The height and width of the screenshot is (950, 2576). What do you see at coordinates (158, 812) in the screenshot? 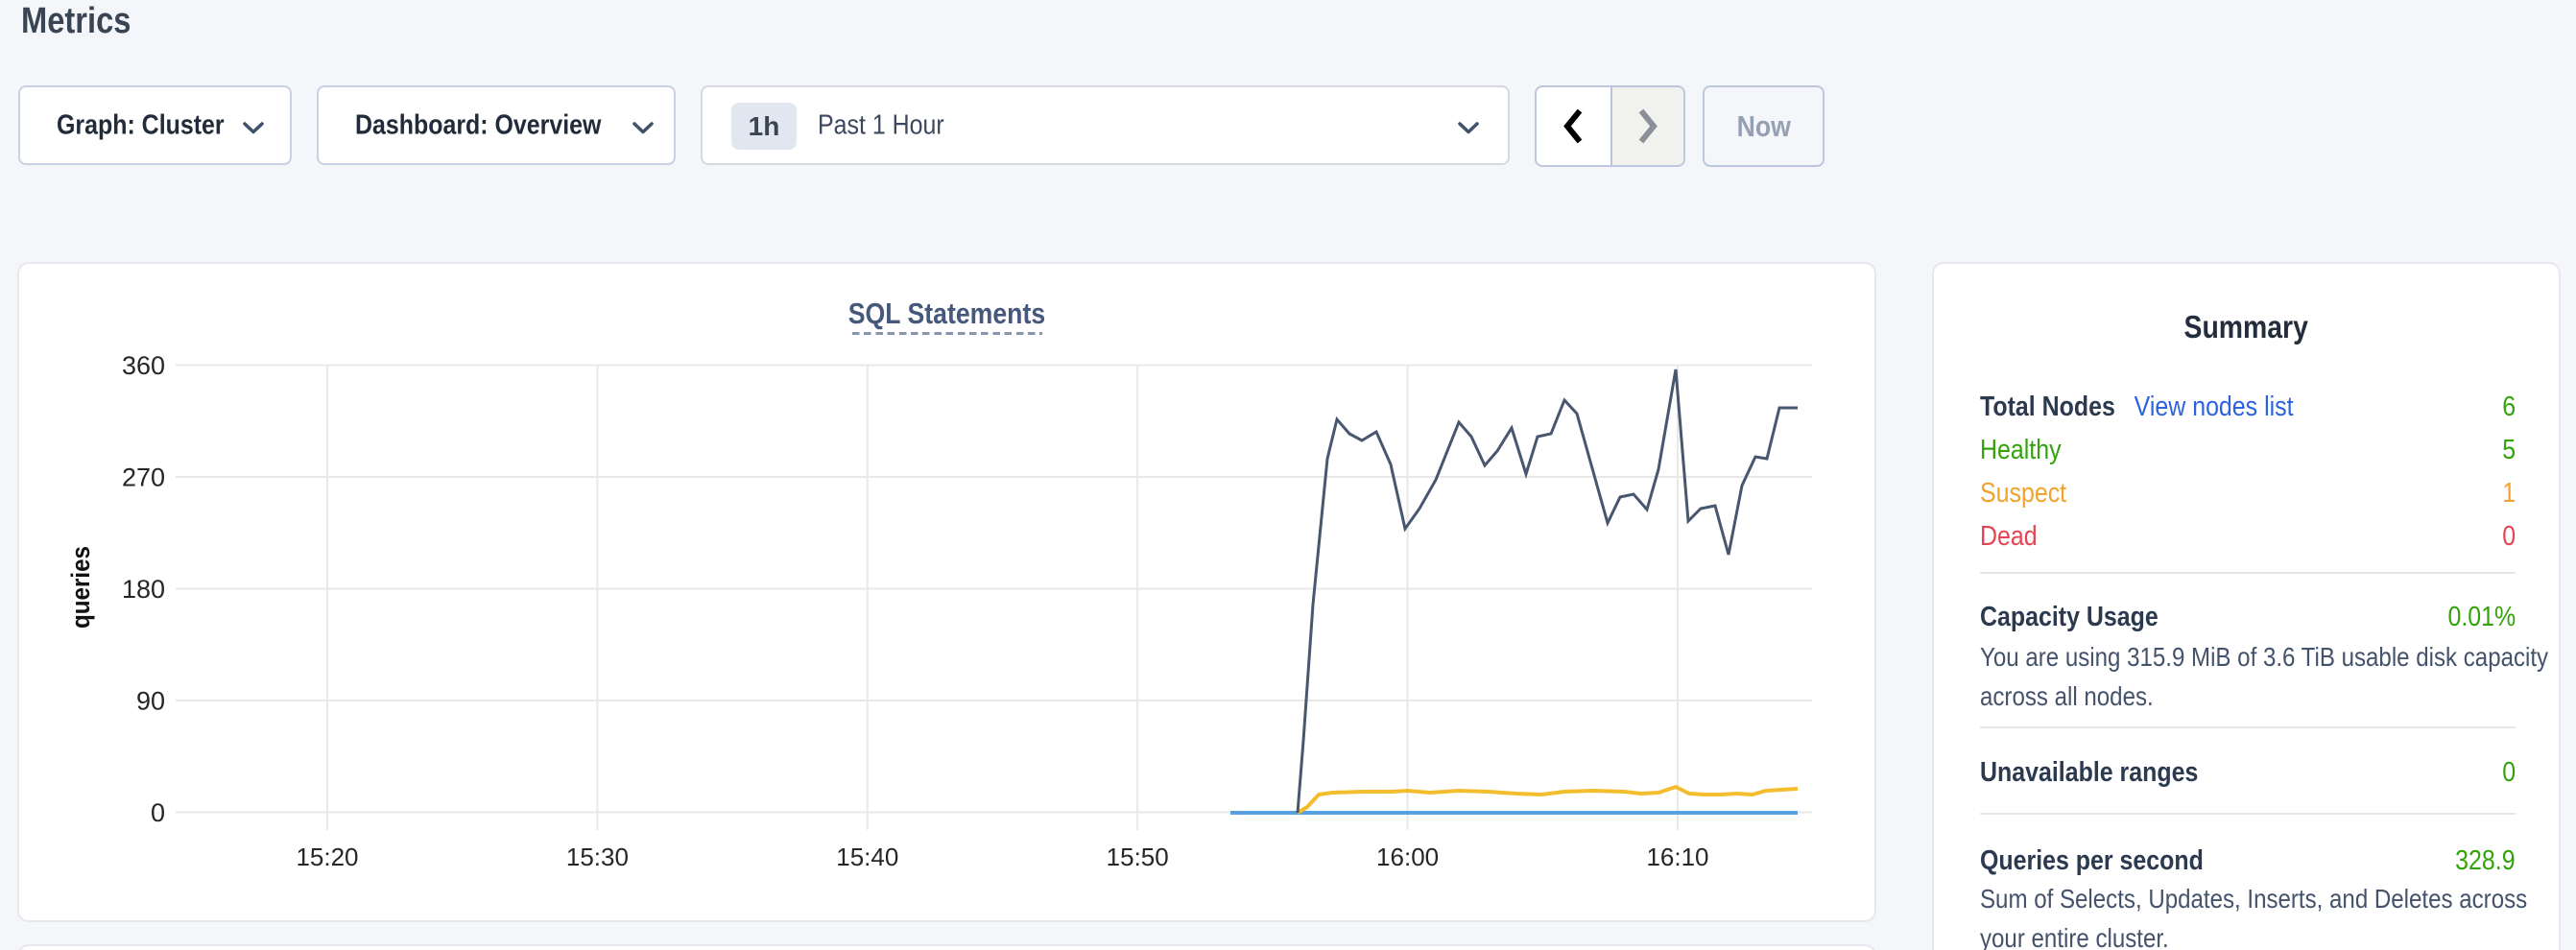
I see `svg-text: 0` at bounding box center [158, 812].